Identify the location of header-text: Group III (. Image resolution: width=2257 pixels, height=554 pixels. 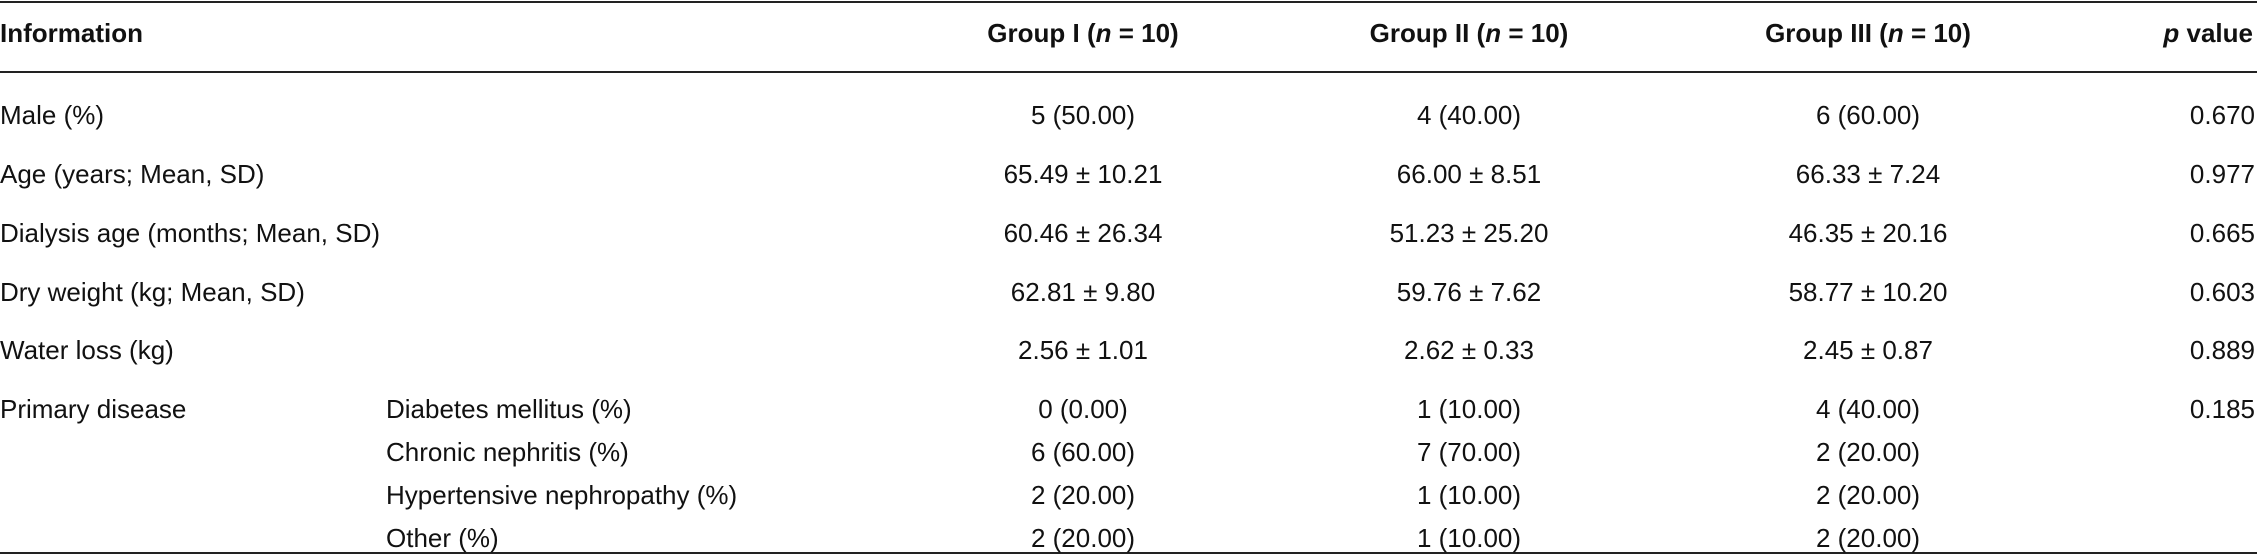
(1826, 33).